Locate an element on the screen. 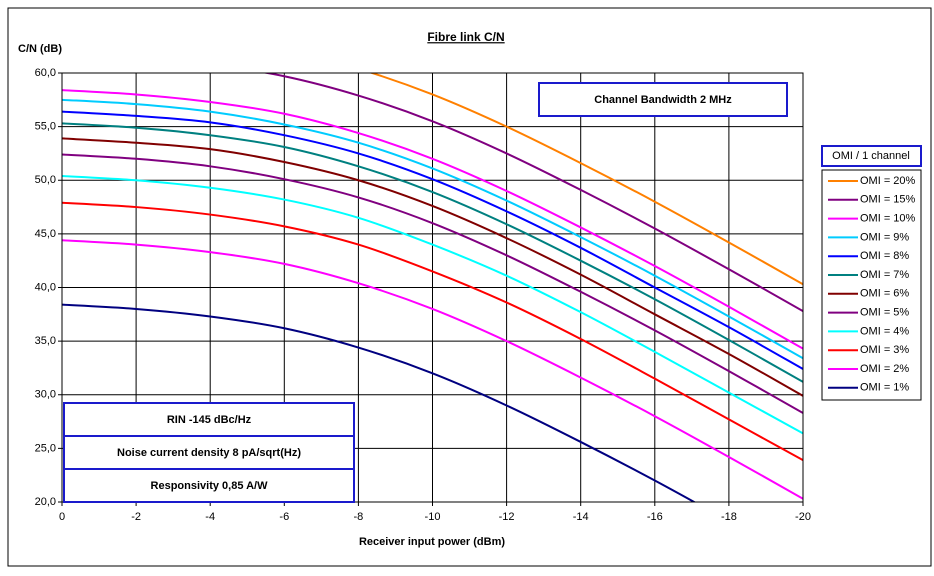  x-tick-label: -10 is located at coordinates (433, 517).